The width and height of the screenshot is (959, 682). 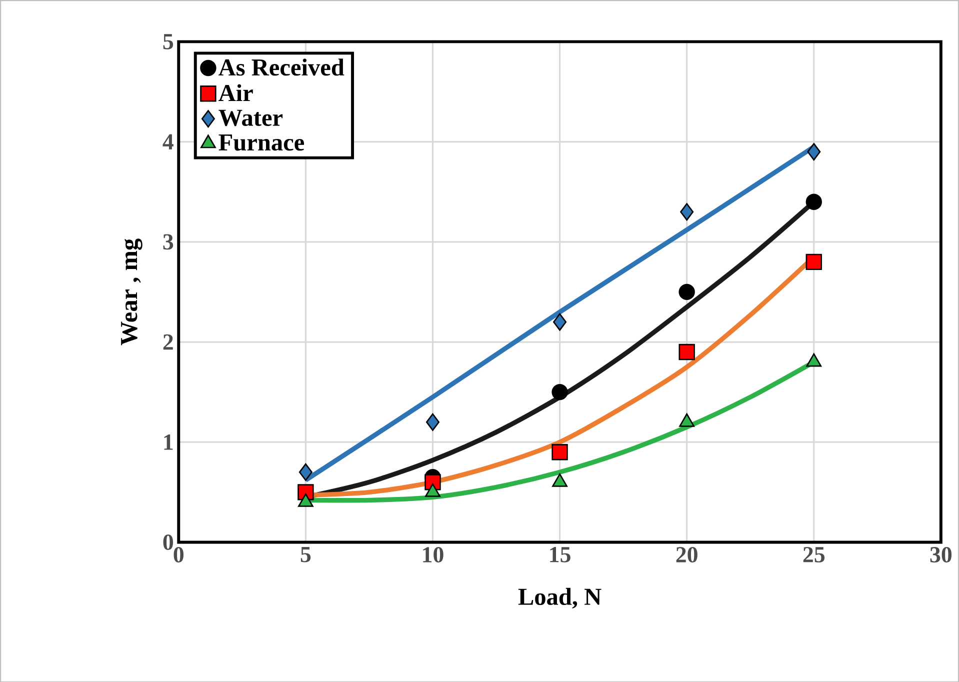 I want to click on x-tick-label: 25, so click(x=813, y=554).